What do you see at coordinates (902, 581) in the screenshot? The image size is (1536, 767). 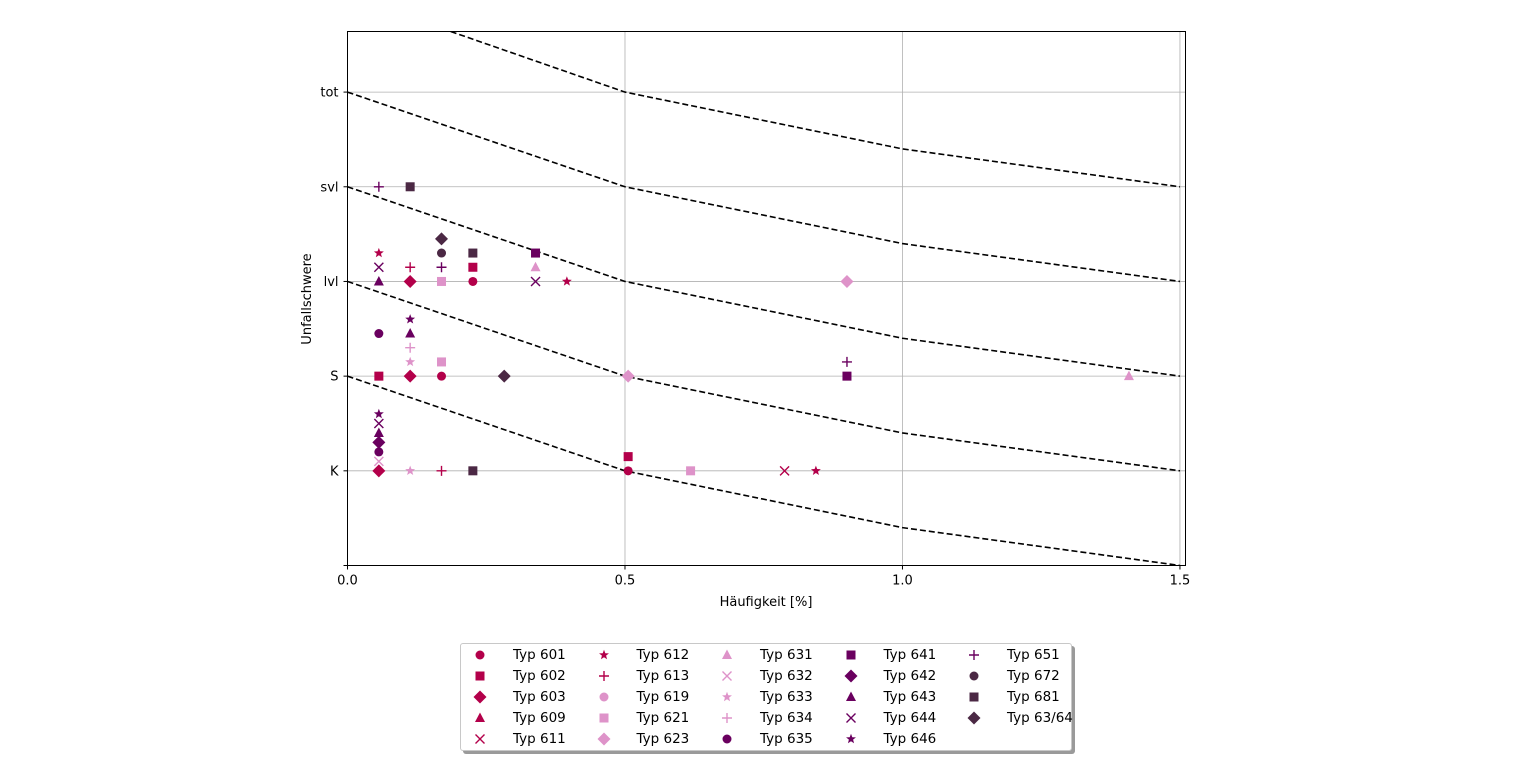 I see `x-tick-label: 1.0` at bounding box center [902, 581].